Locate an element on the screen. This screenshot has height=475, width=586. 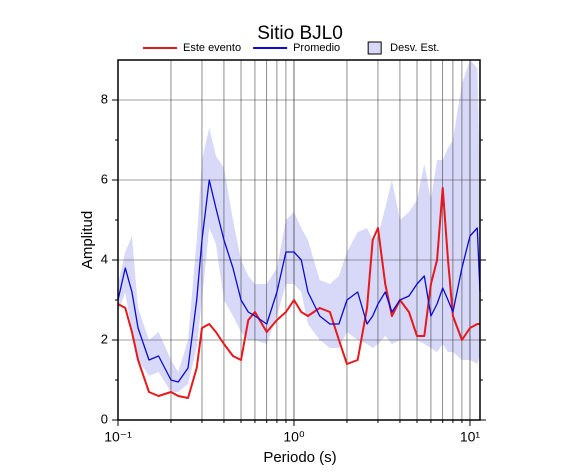
legend-label: Desv. Est. is located at coordinates (414, 48).